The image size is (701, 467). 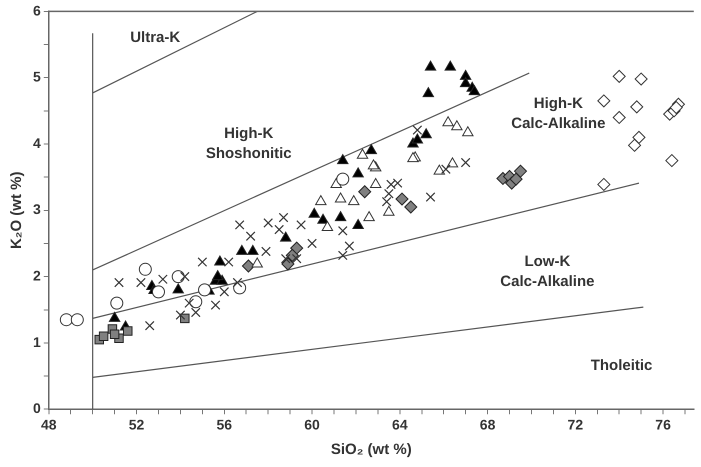 What do you see at coordinates (155, 37) in the screenshot?
I see `annotation: Ultra-K` at bounding box center [155, 37].